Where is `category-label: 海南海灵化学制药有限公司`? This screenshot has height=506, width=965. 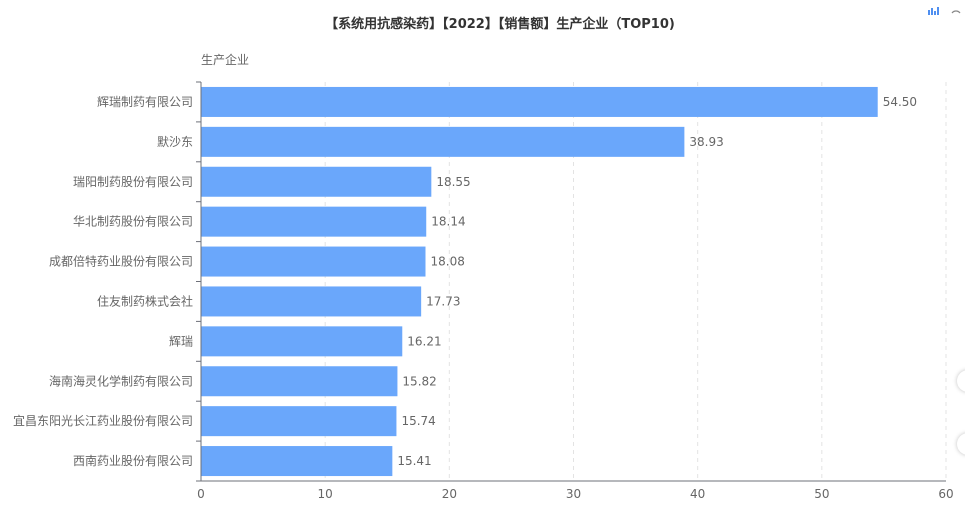 category-label: 海南海灵化学制药有限公司 is located at coordinates (121, 380).